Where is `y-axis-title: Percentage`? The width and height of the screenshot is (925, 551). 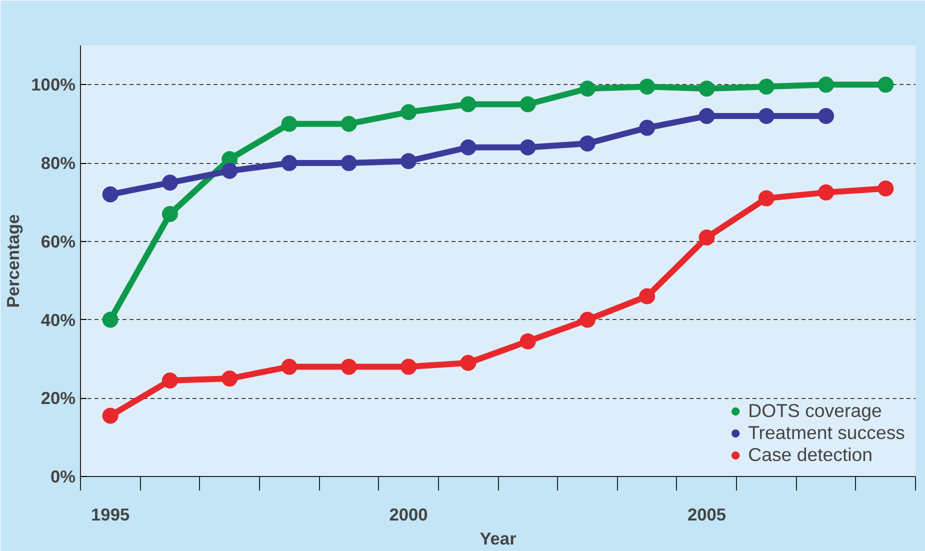 y-axis-title: Percentage is located at coordinates (13, 261).